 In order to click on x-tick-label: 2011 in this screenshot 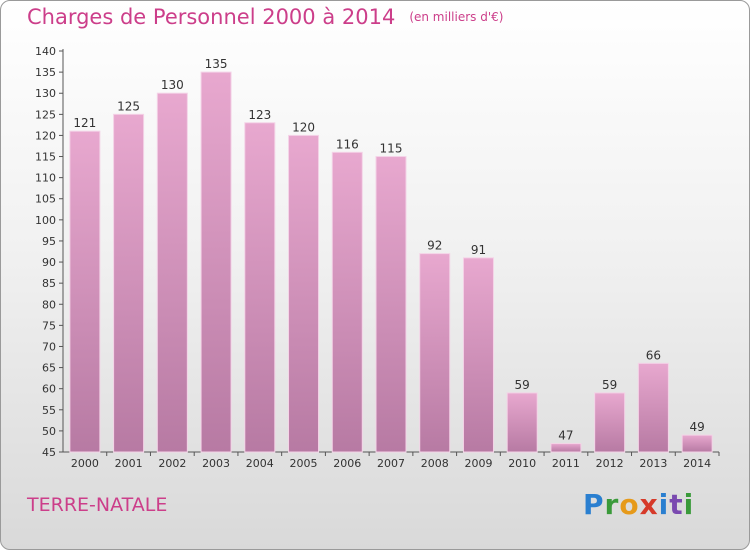, I will do `click(566, 463)`.